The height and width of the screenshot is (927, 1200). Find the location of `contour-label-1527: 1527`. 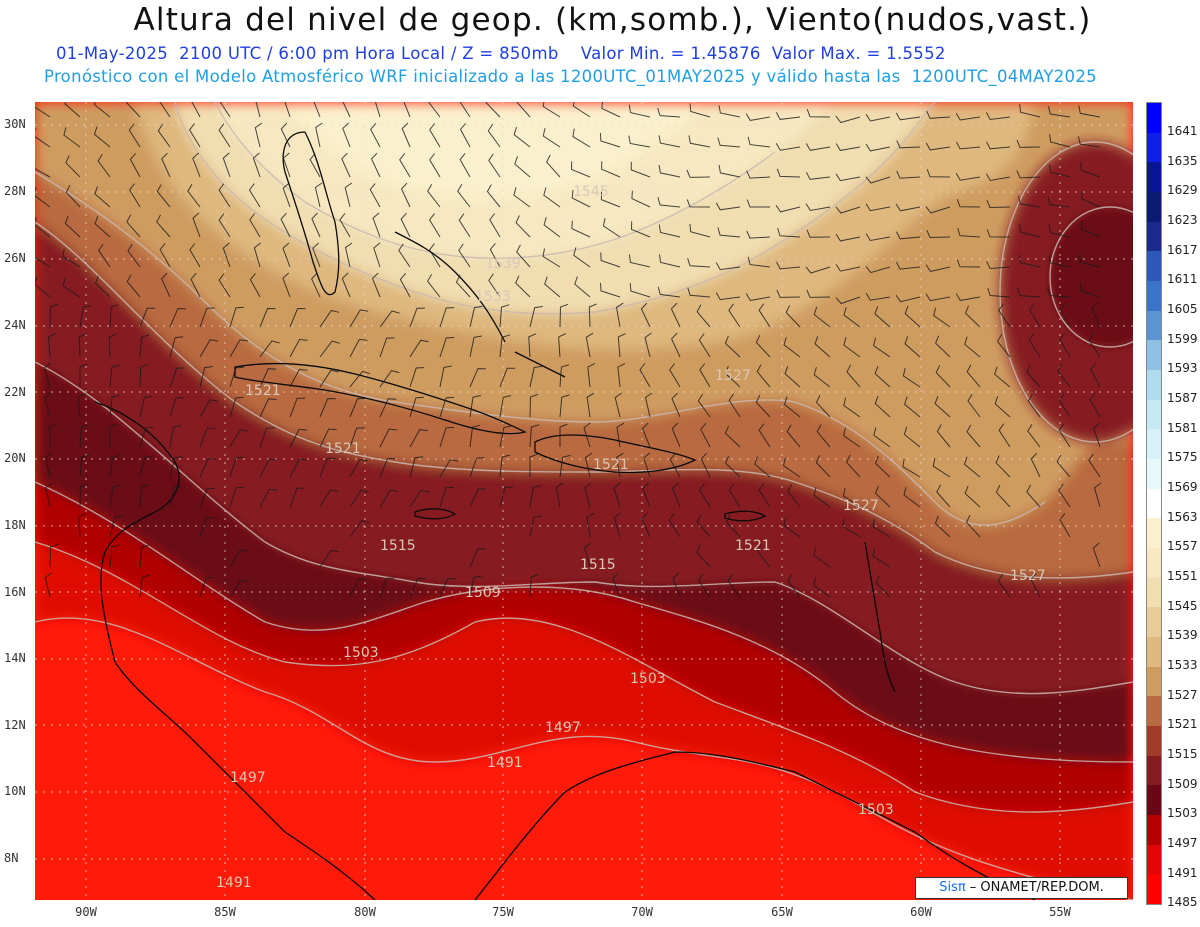

contour-label-1527: 1527 is located at coordinates (733, 376).